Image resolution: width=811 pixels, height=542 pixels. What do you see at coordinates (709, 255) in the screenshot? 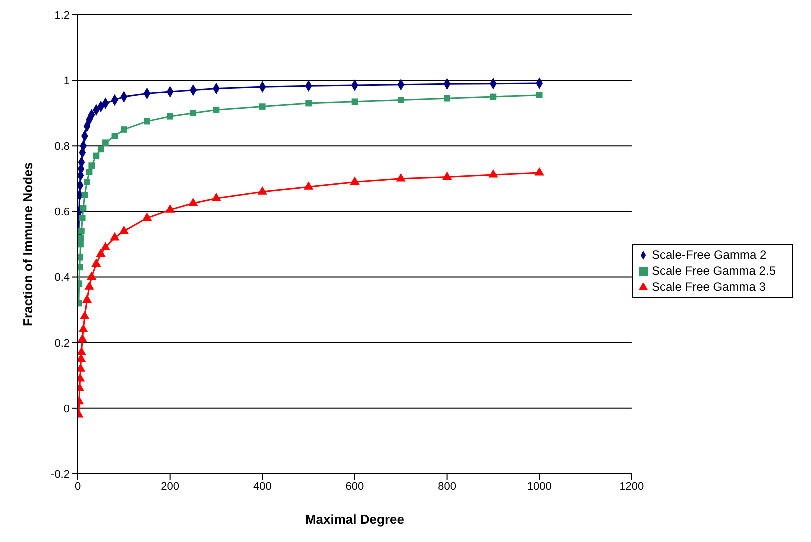
I see `legend-label: Scale-Free Gamma 2` at bounding box center [709, 255].